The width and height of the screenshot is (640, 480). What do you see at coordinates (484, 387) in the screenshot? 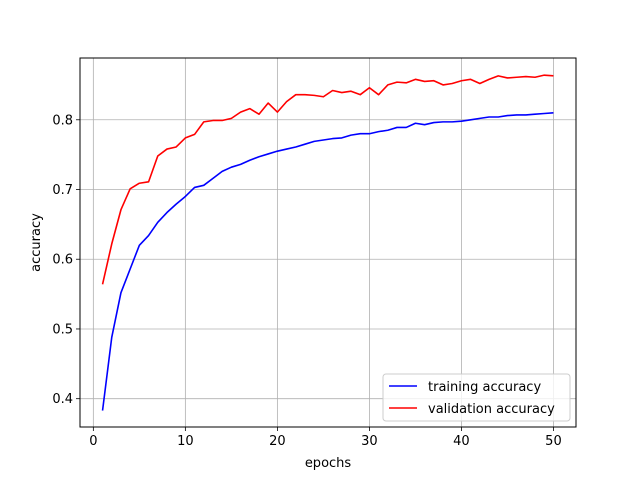
I see `legend-label: training accuracy` at bounding box center [484, 387].